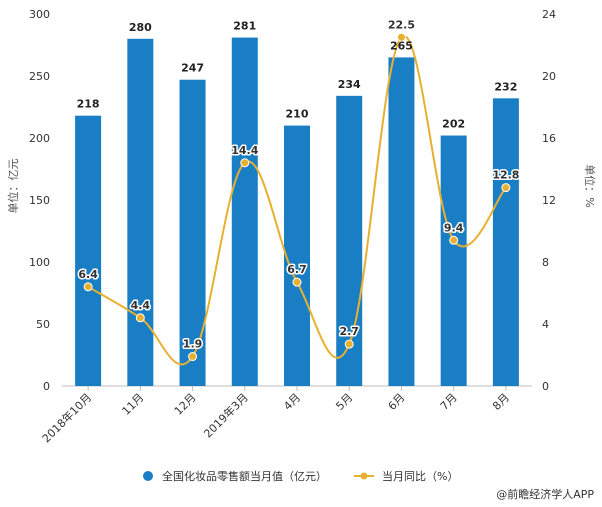  What do you see at coordinates (88, 104) in the screenshot?
I see `bar-value-label: 218` at bounding box center [88, 104].